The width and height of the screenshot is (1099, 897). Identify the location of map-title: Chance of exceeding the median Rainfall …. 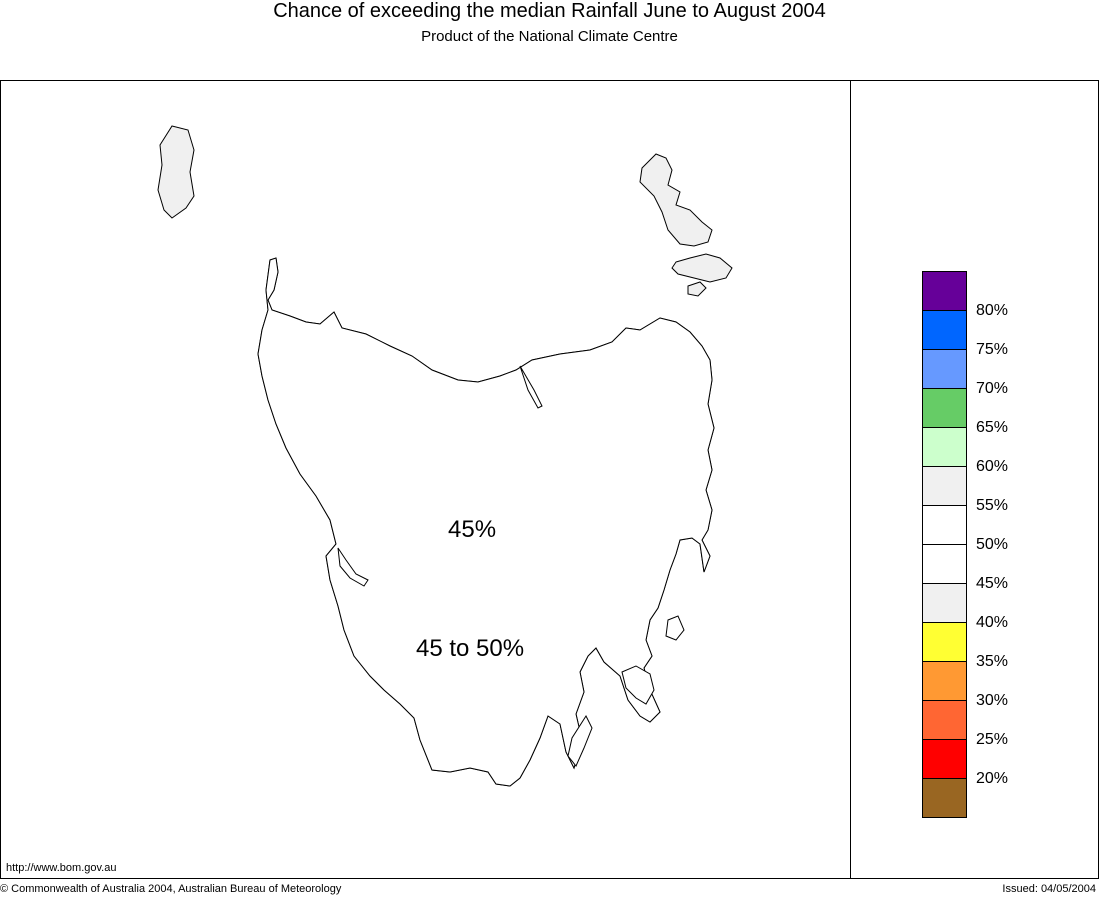
(549, 11).